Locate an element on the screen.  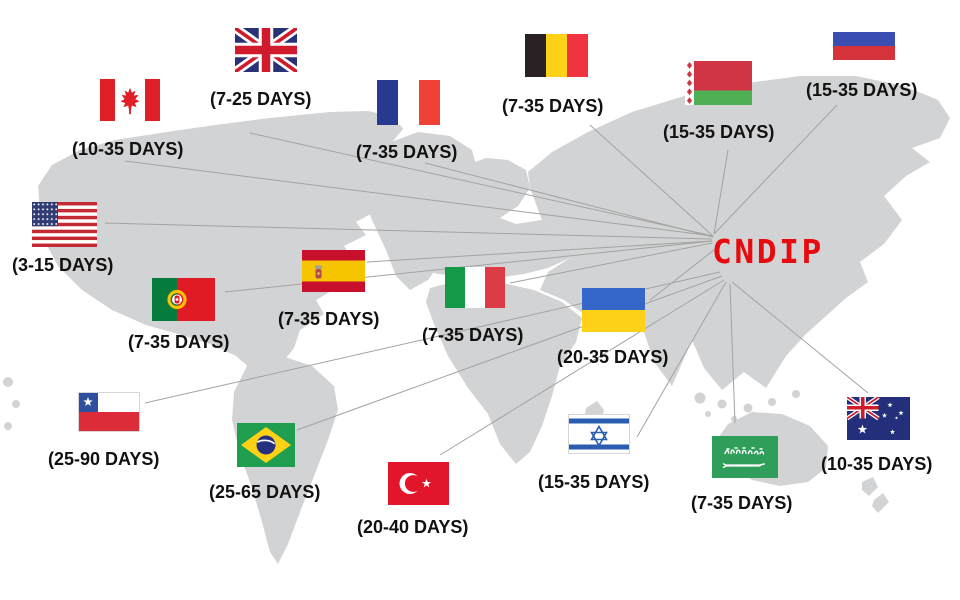
shipping-days-israel: (15-35 DAYS) is located at coordinates (594, 482).